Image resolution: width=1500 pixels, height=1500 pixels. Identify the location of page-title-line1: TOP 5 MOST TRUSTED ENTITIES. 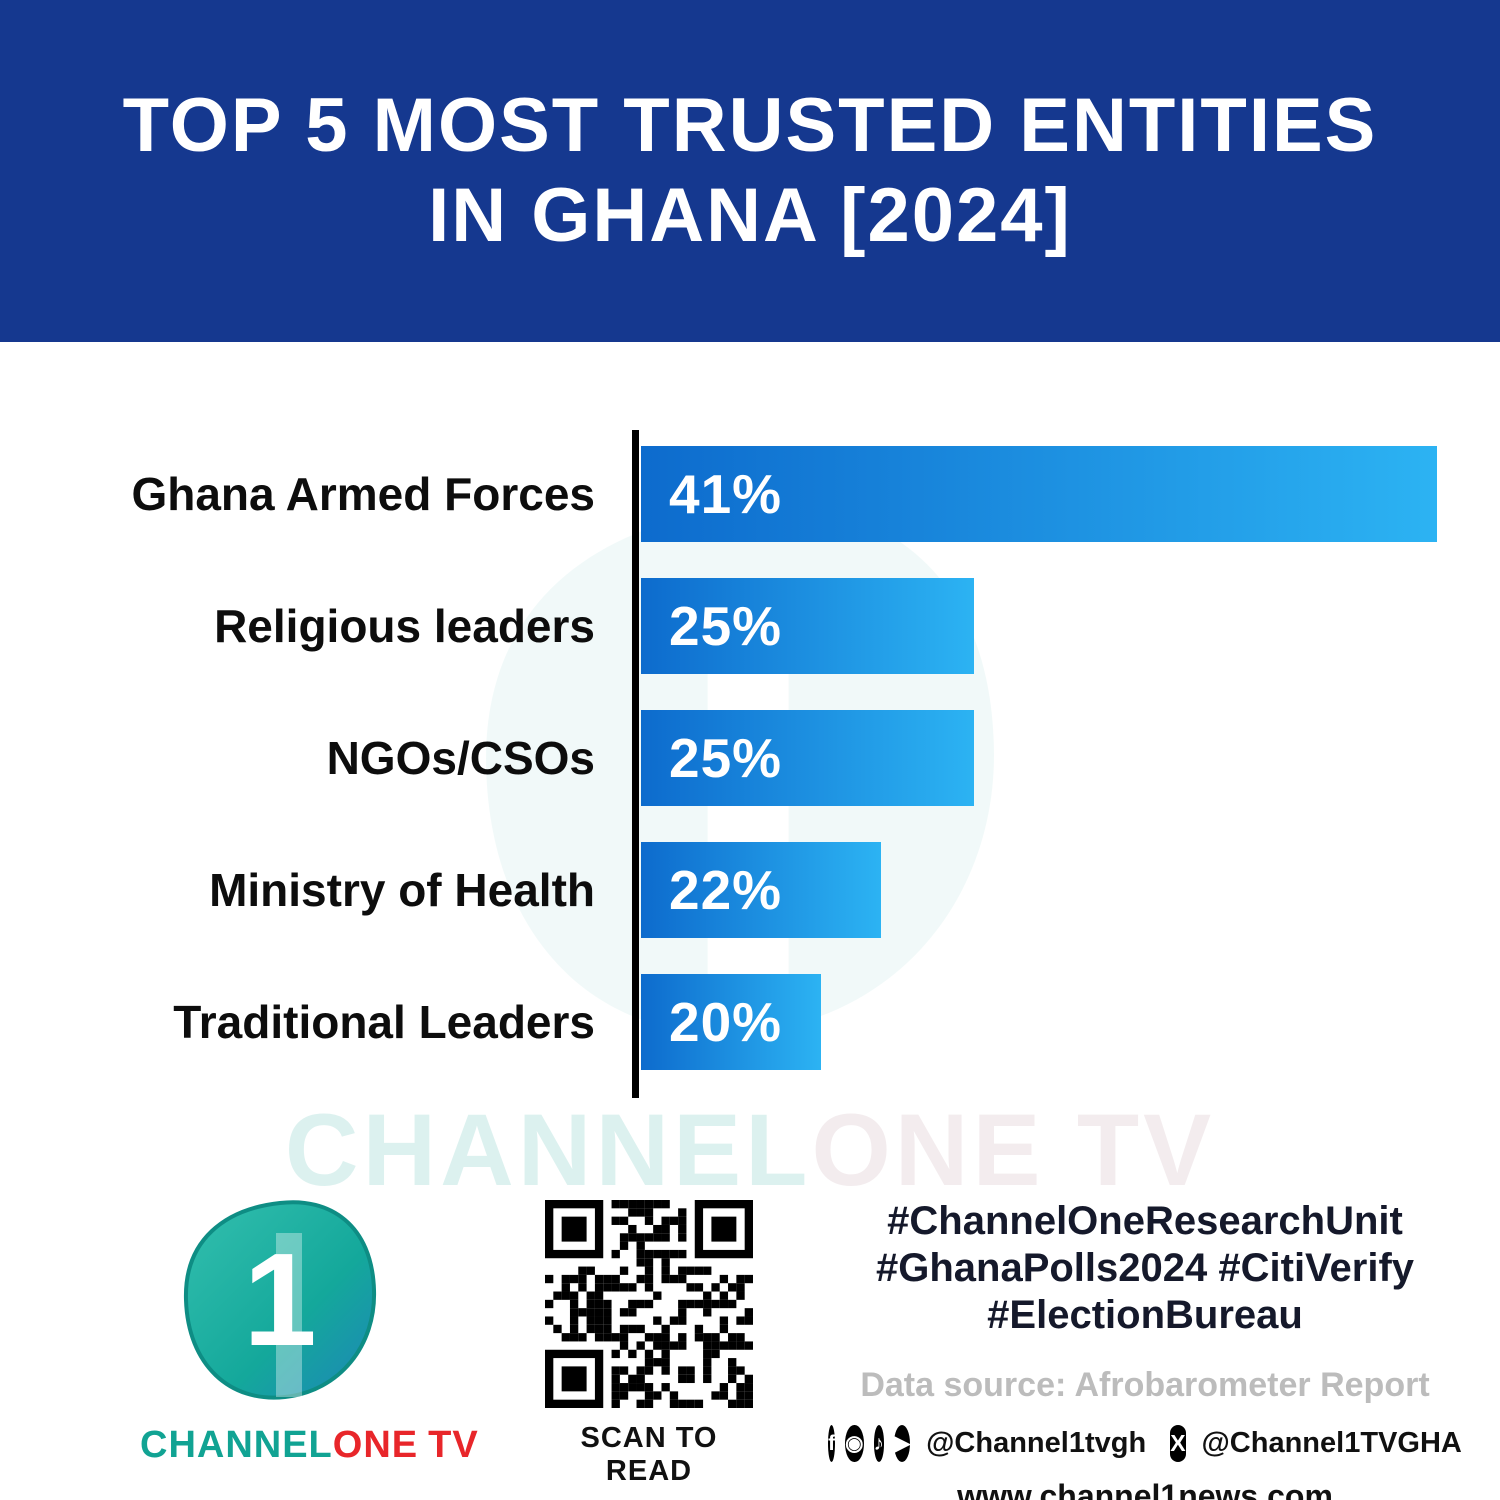
(750, 126).